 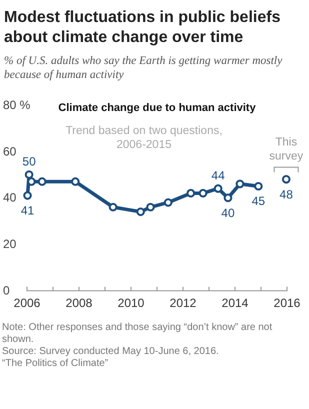 What do you see at coordinates (10, 197) in the screenshot?
I see `y-tick-label: 40` at bounding box center [10, 197].